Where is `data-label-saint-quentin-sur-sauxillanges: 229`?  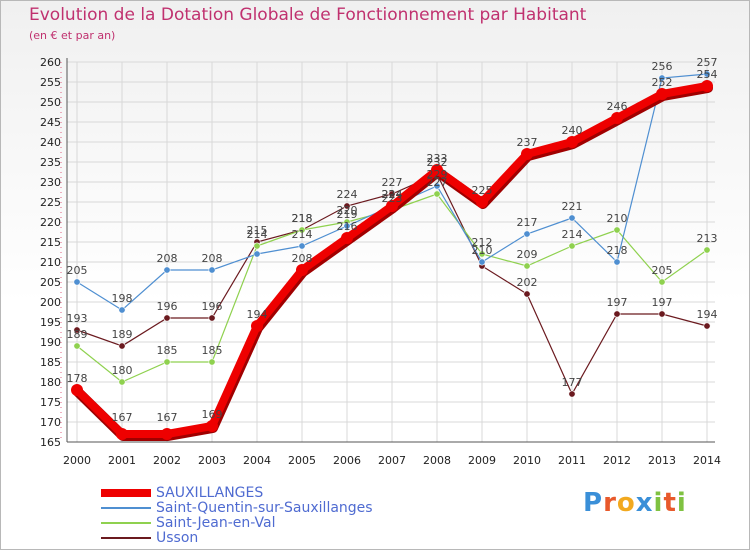
data-label-saint-quentin-sur-sauxillanges: 229 is located at coordinates (437, 174).